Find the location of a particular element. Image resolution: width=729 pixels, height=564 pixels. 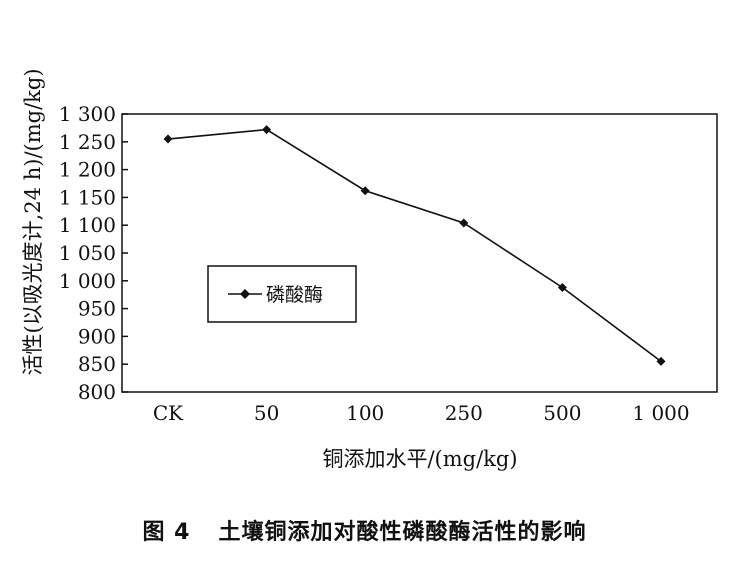

y-tick-label: 900 is located at coordinates (97, 336).